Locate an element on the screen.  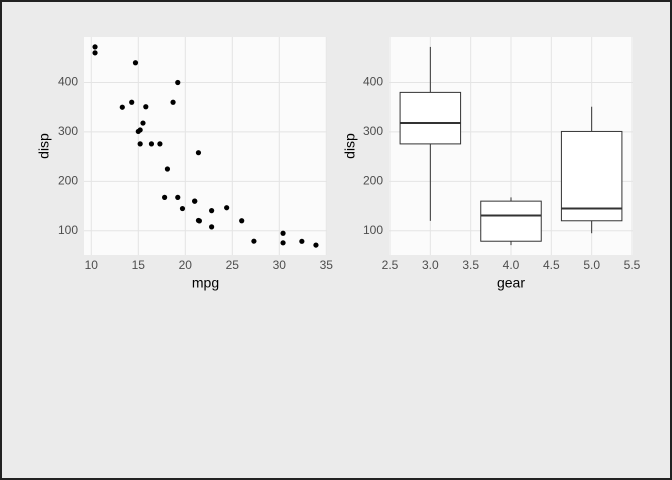
x-axis-title: mpg is located at coordinates (205, 283).